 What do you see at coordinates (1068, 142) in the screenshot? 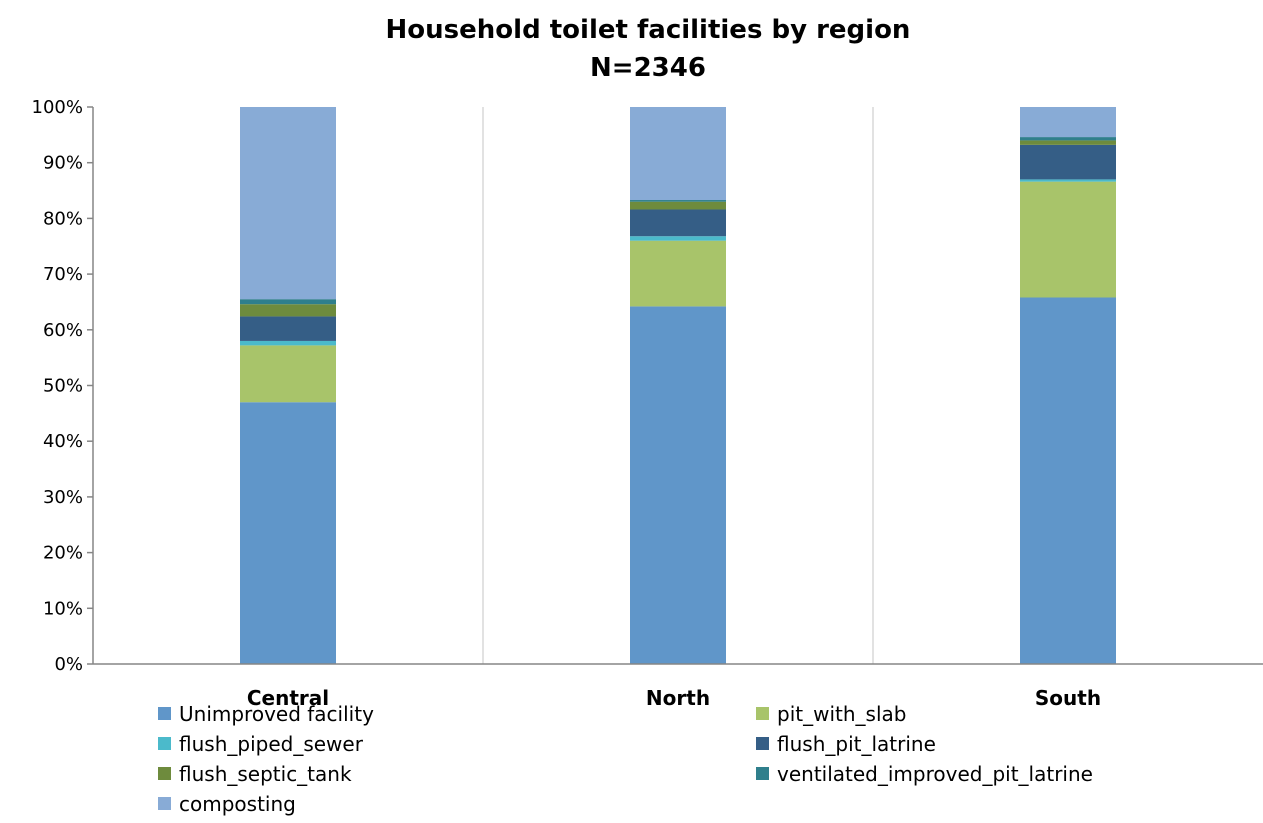
I see `bar-segment-south-flush-septic-tank` at bounding box center [1068, 142].